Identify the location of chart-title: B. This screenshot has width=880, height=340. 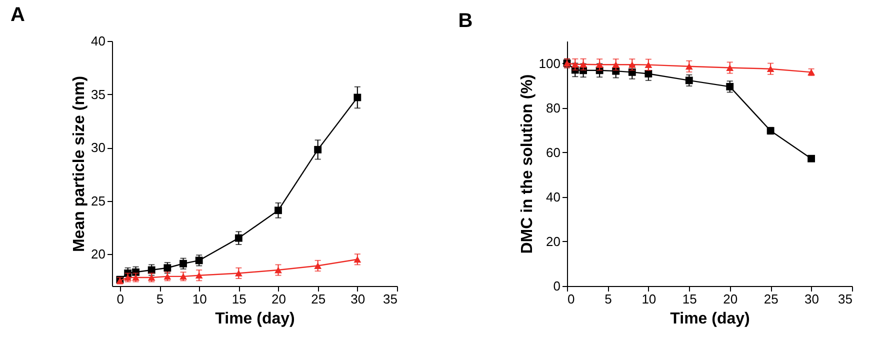
(465, 21).